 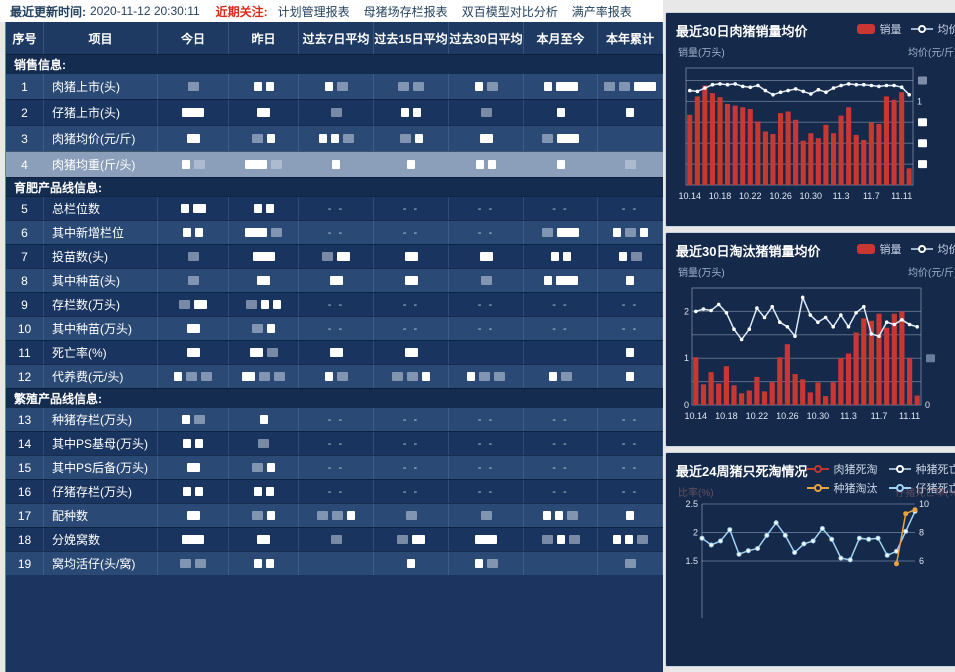 I want to click on table-row-11: 11 死亡率(%), so click(x=334, y=352).